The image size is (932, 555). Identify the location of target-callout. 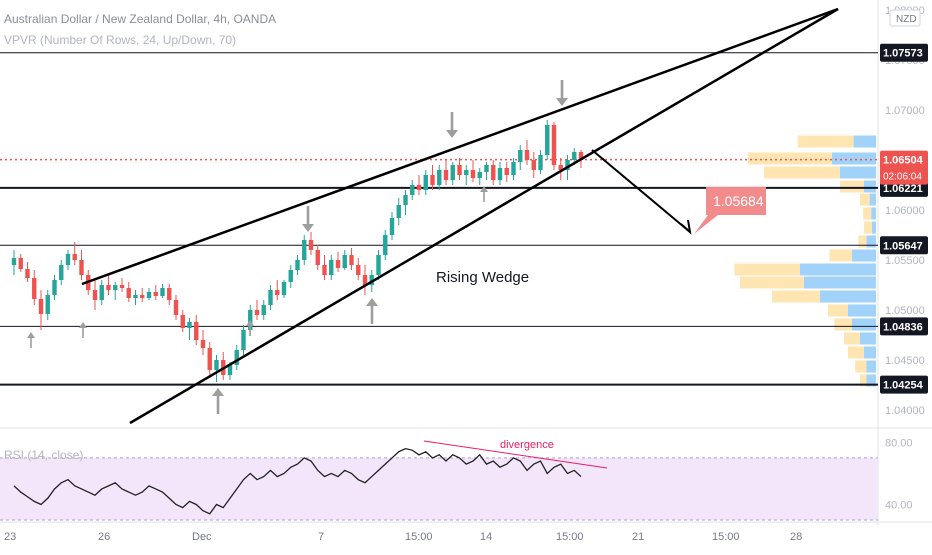
(730, 210).